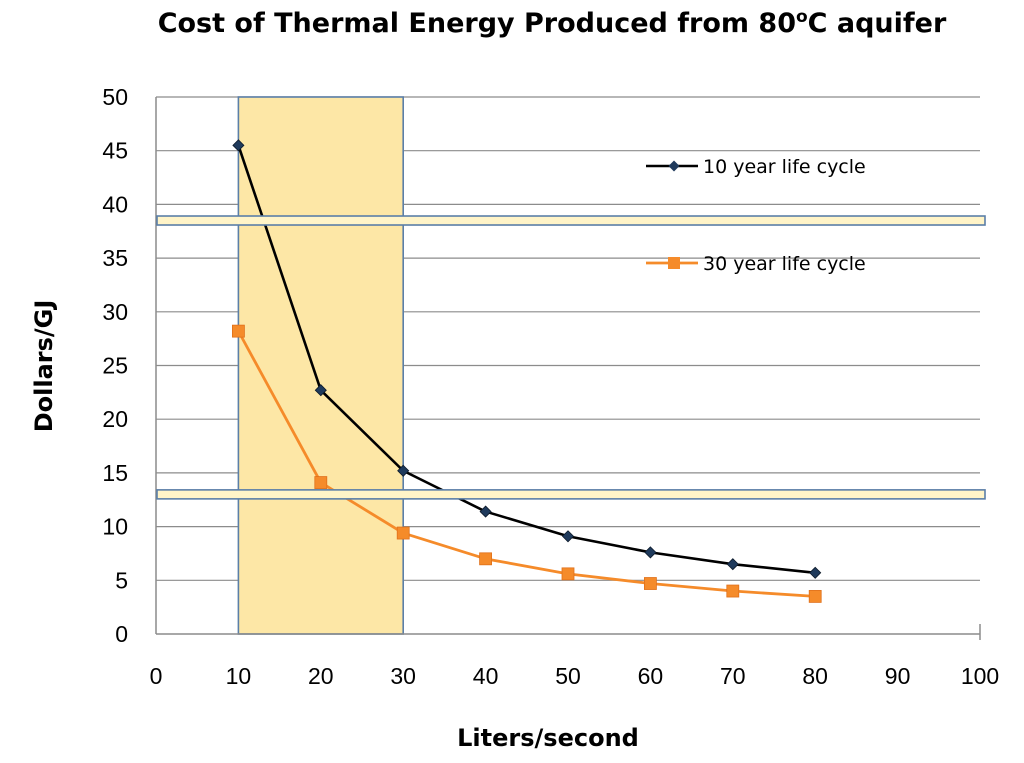 This screenshot has height=763, width=1024. Describe the element at coordinates (44, 366) in the screenshot. I see `y-axis-title: Dollars/GJ` at that location.